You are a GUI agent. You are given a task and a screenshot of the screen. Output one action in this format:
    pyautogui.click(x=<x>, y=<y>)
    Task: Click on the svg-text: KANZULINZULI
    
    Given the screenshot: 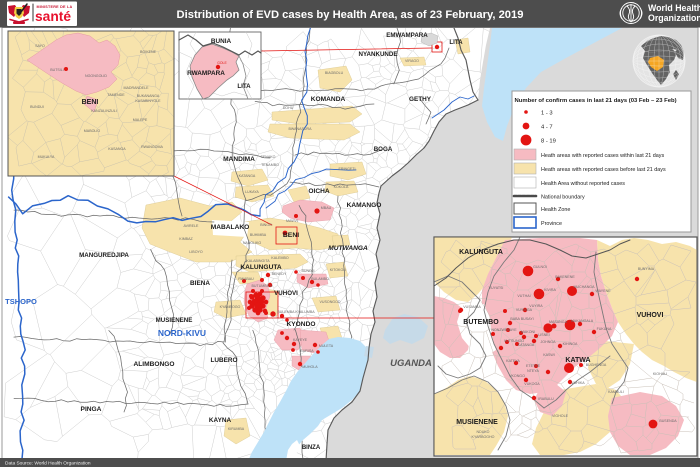 What is the action you would take?
    pyautogui.click(x=104, y=111)
    